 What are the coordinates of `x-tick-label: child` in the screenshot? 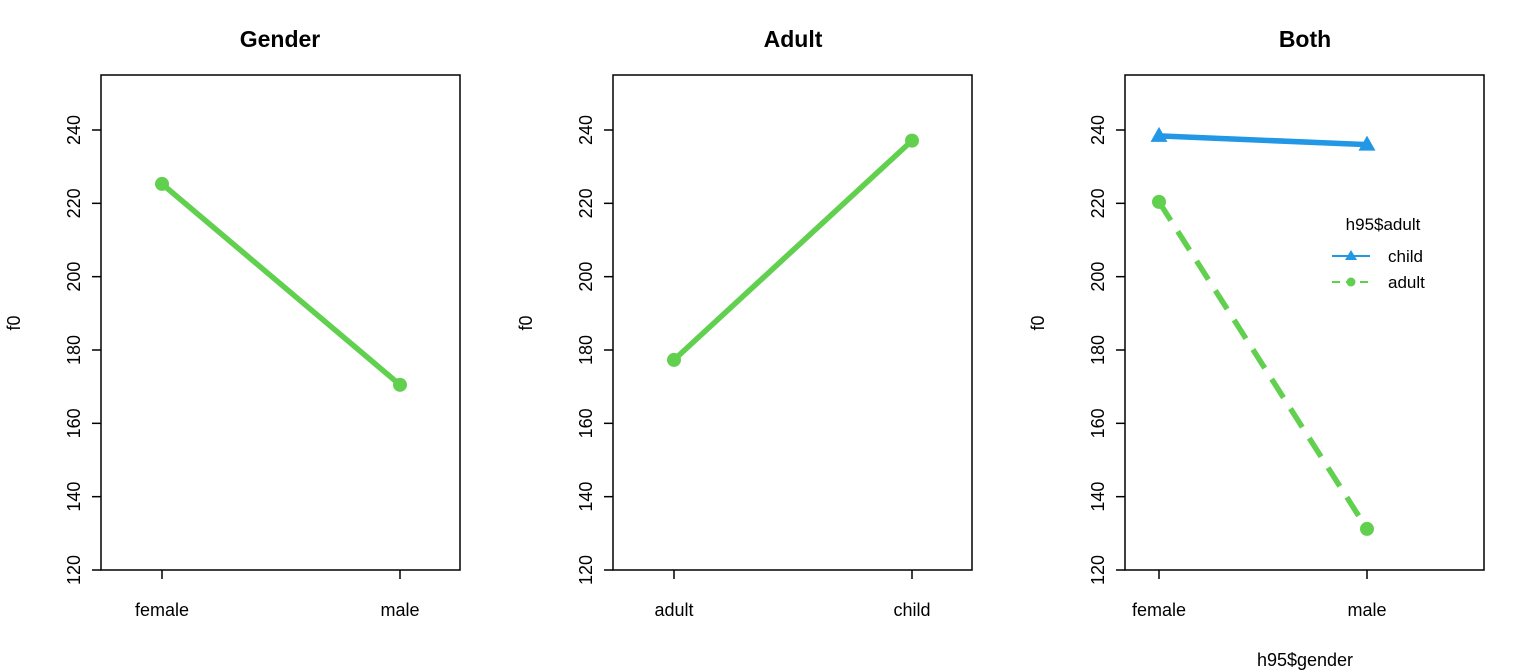 It's located at (911, 610).